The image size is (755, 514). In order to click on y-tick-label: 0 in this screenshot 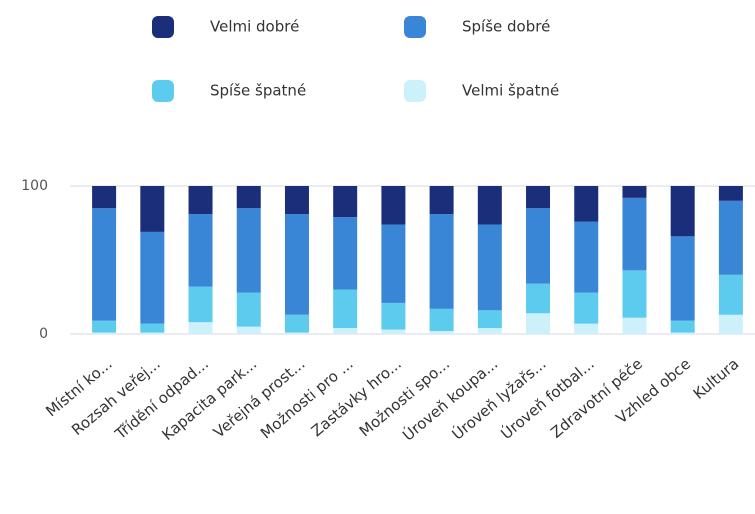, I will do `click(43, 334)`.